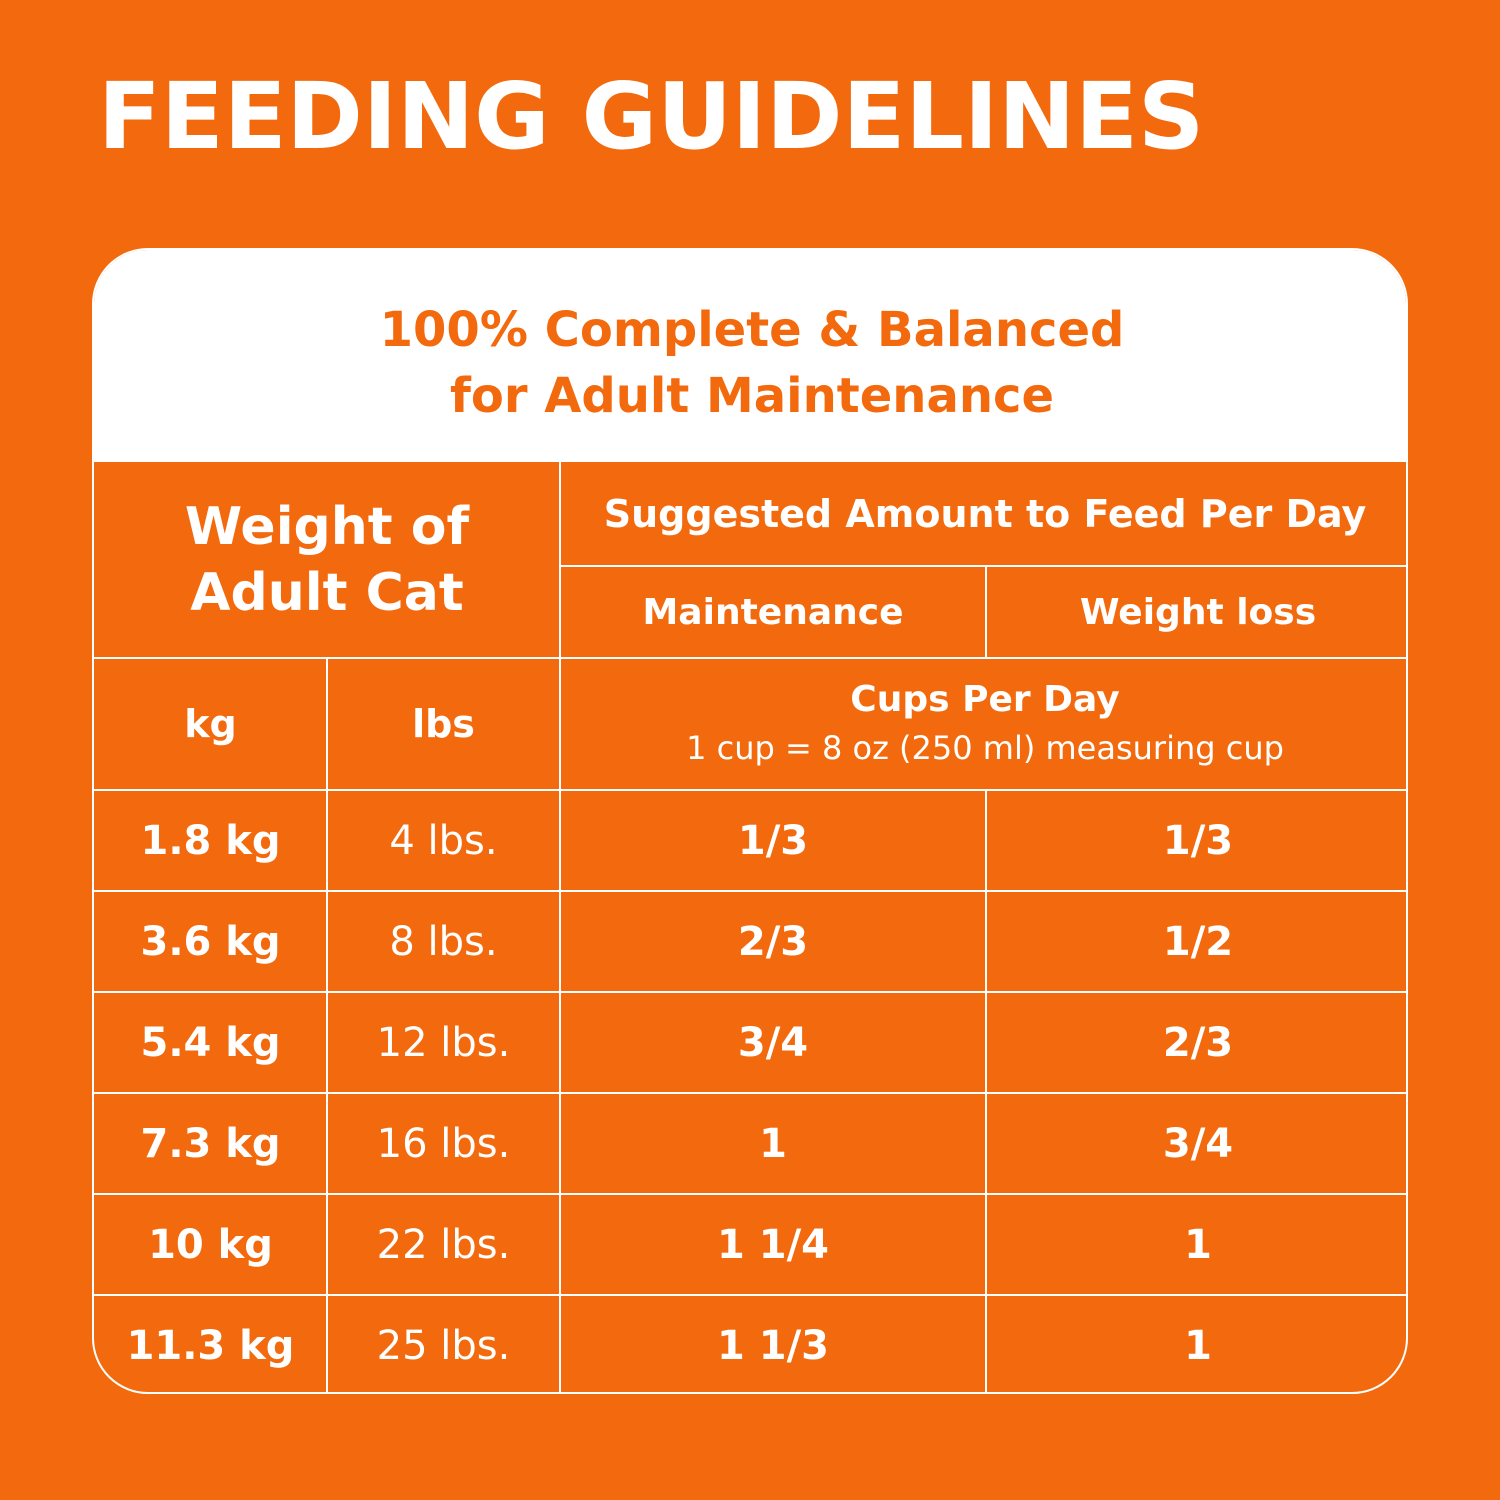  Describe the element at coordinates (1198, 941) in the screenshot. I see `weight-loss-cell: 1/2` at that location.